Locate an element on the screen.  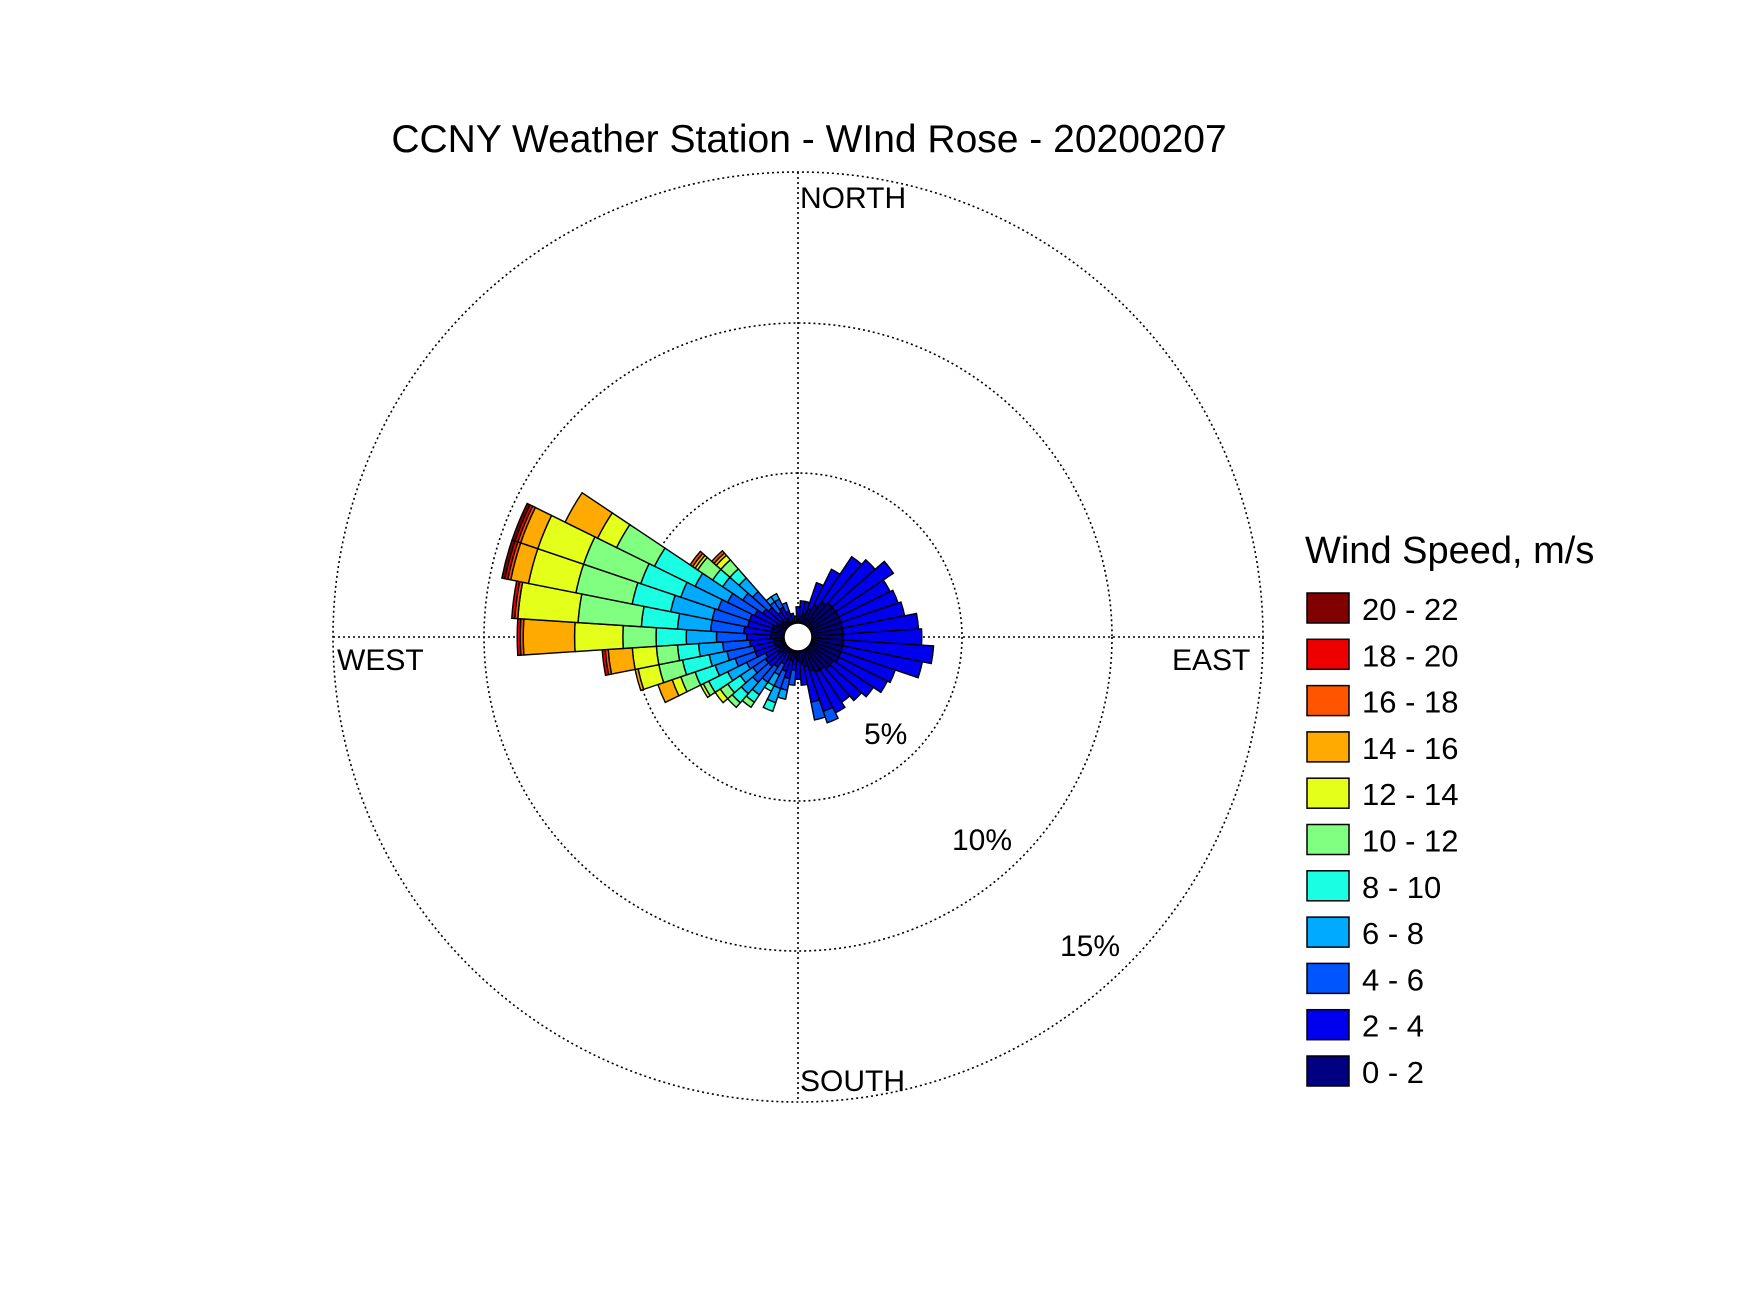
legend-label: 12 - 14 is located at coordinates (1410, 794).